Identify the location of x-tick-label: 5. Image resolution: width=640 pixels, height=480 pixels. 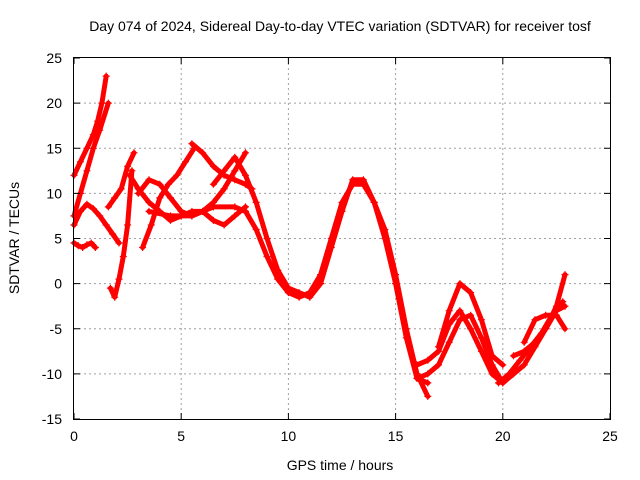
(181, 436).